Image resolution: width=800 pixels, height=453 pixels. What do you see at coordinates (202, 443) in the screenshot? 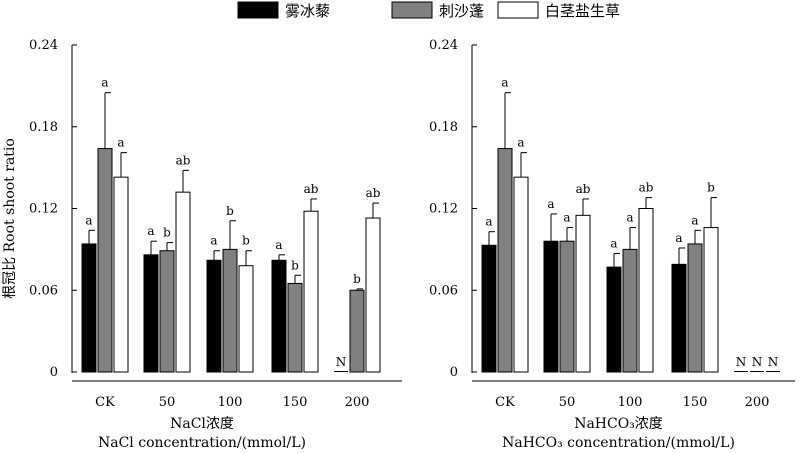
I see `x-axis-title-en: NaCl concentration/(mmol/L)` at bounding box center [202, 443].